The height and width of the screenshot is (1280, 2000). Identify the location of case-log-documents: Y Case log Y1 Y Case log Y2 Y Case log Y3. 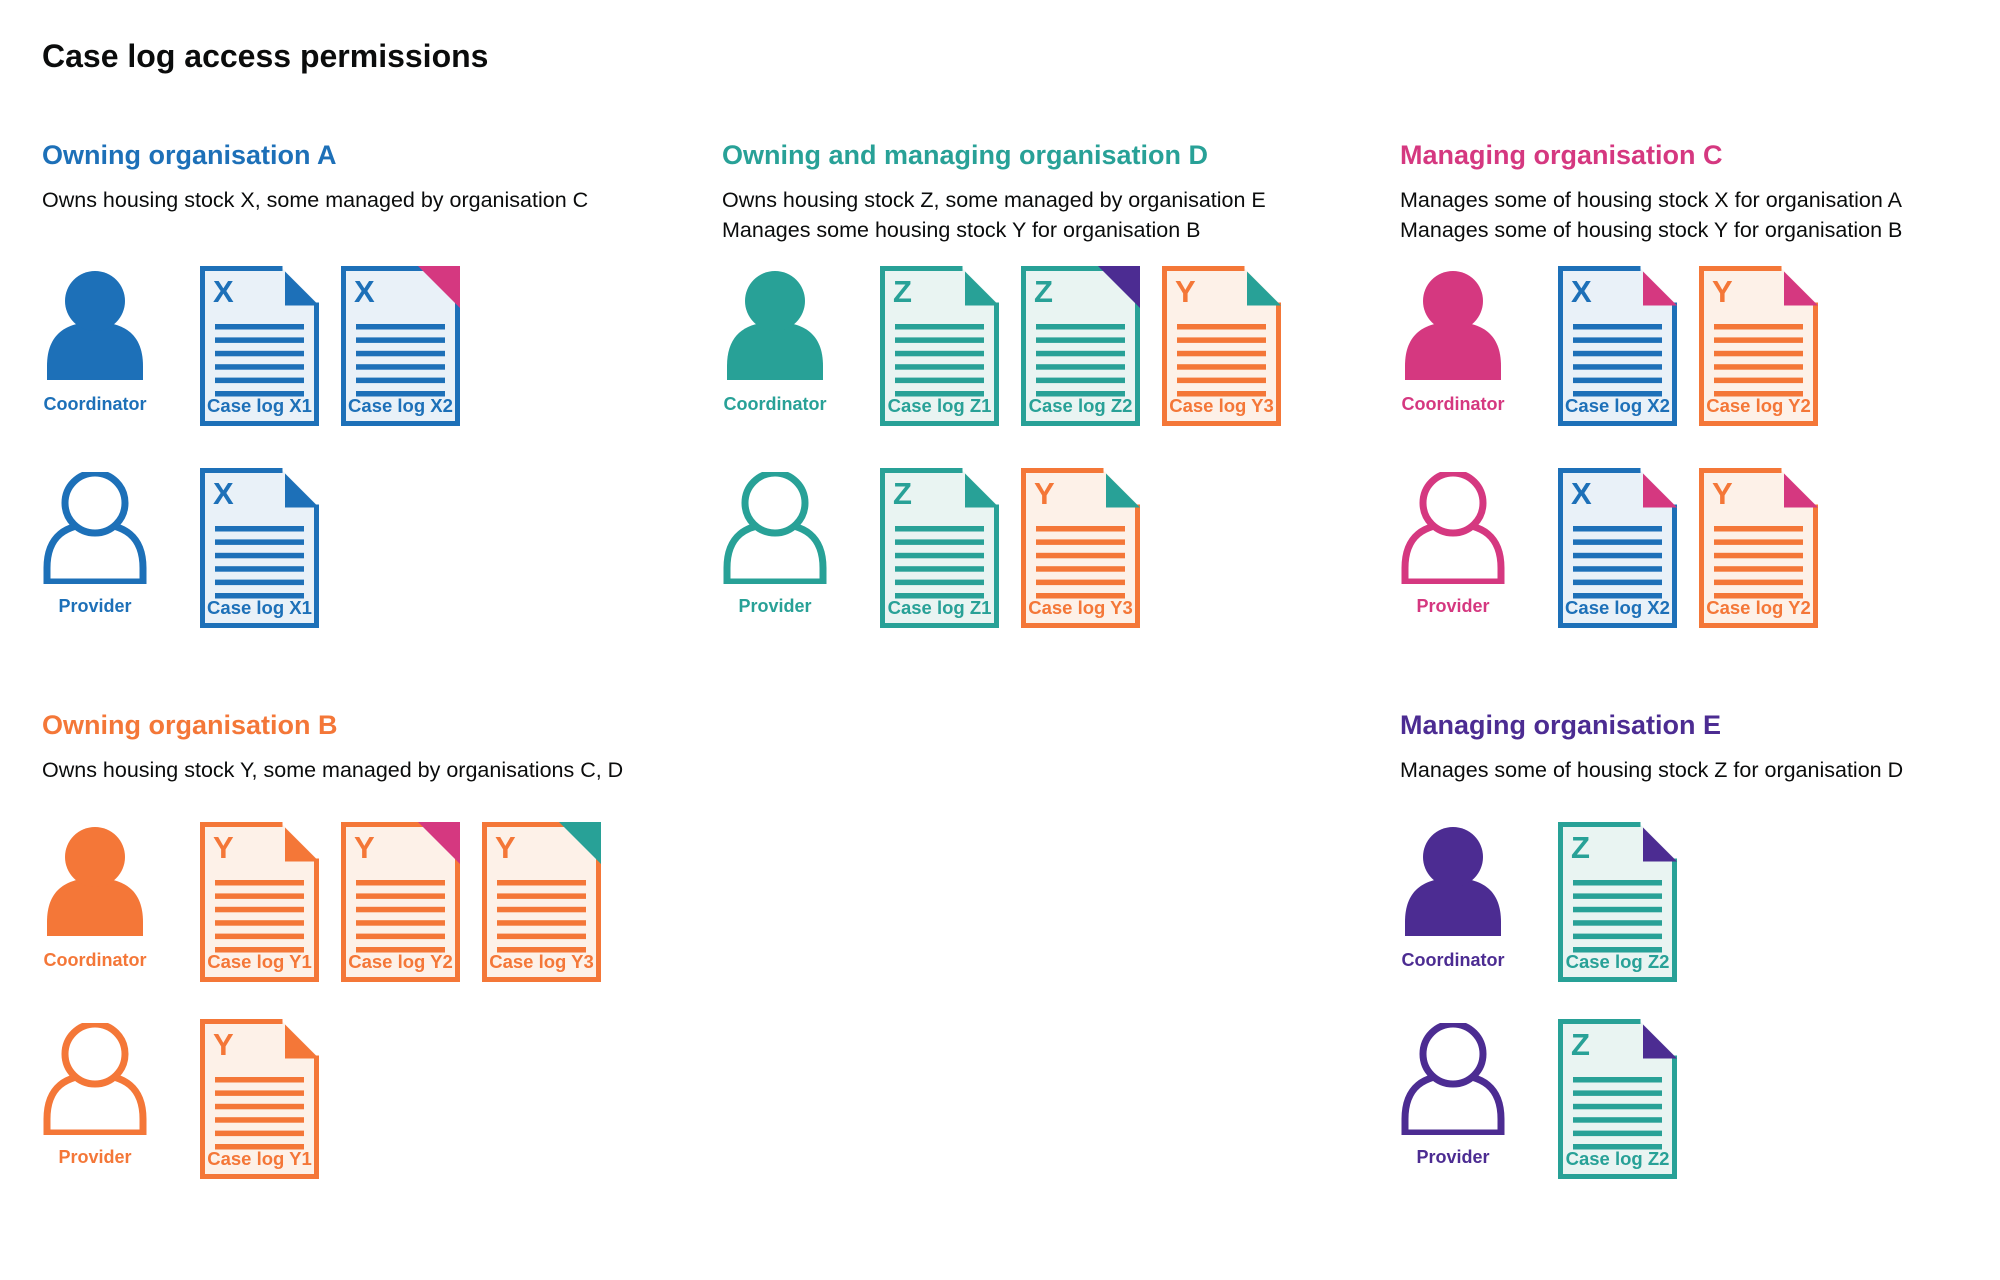
(400, 902).